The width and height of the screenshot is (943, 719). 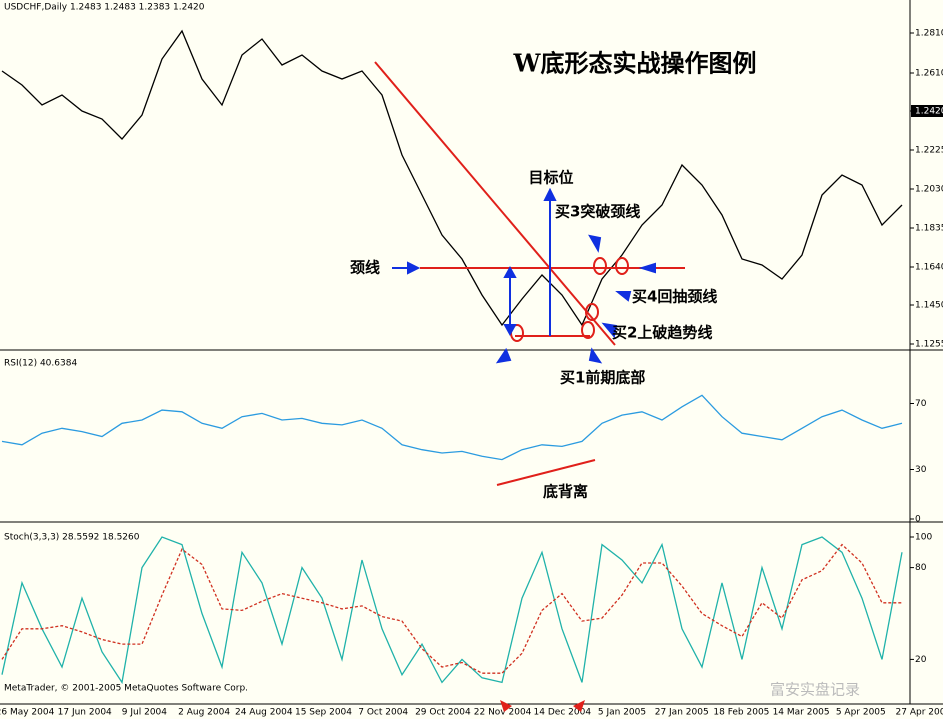 What do you see at coordinates (635, 63) in the screenshot?
I see `chart-title: W底形态实战操作图例` at bounding box center [635, 63].